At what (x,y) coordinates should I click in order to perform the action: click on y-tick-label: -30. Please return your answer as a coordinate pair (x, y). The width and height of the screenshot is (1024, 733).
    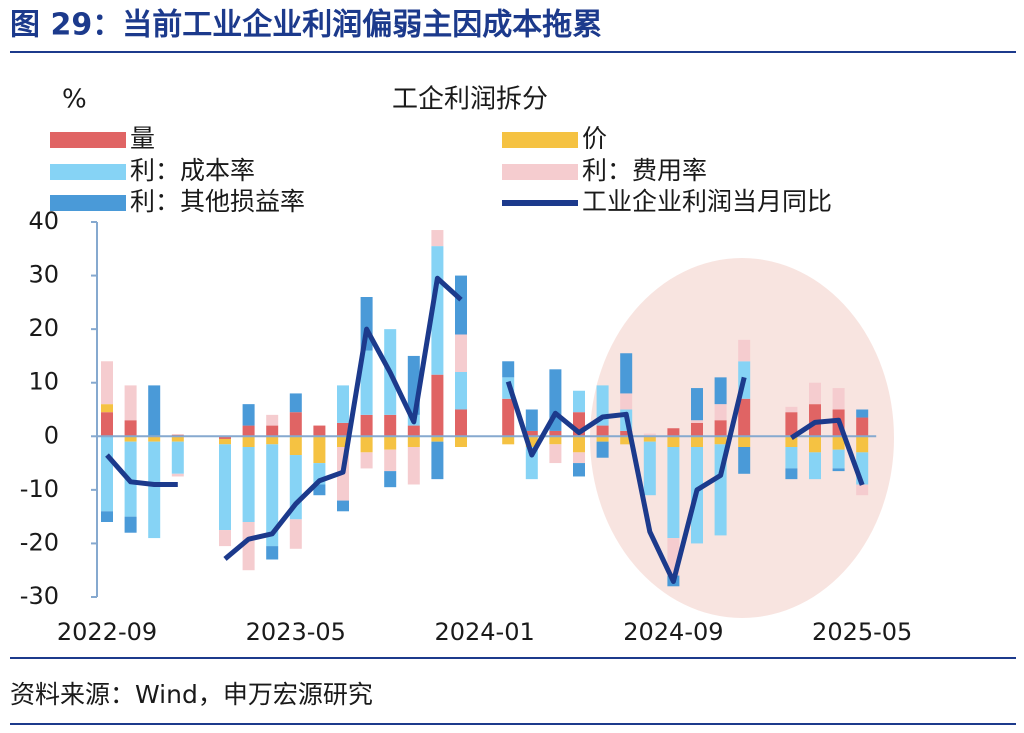
    Looking at the image, I should click on (39, 596).